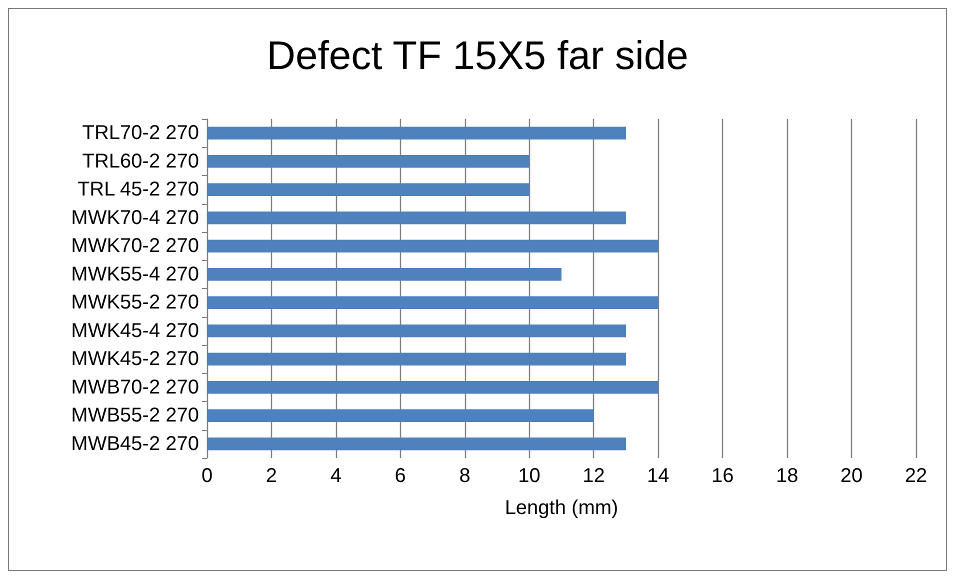 The image size is (955, 579). What do you see at coordinates (207, 476) in the screenshot?
I see `x-tick-label: 0` at bounding box center [207, 476].